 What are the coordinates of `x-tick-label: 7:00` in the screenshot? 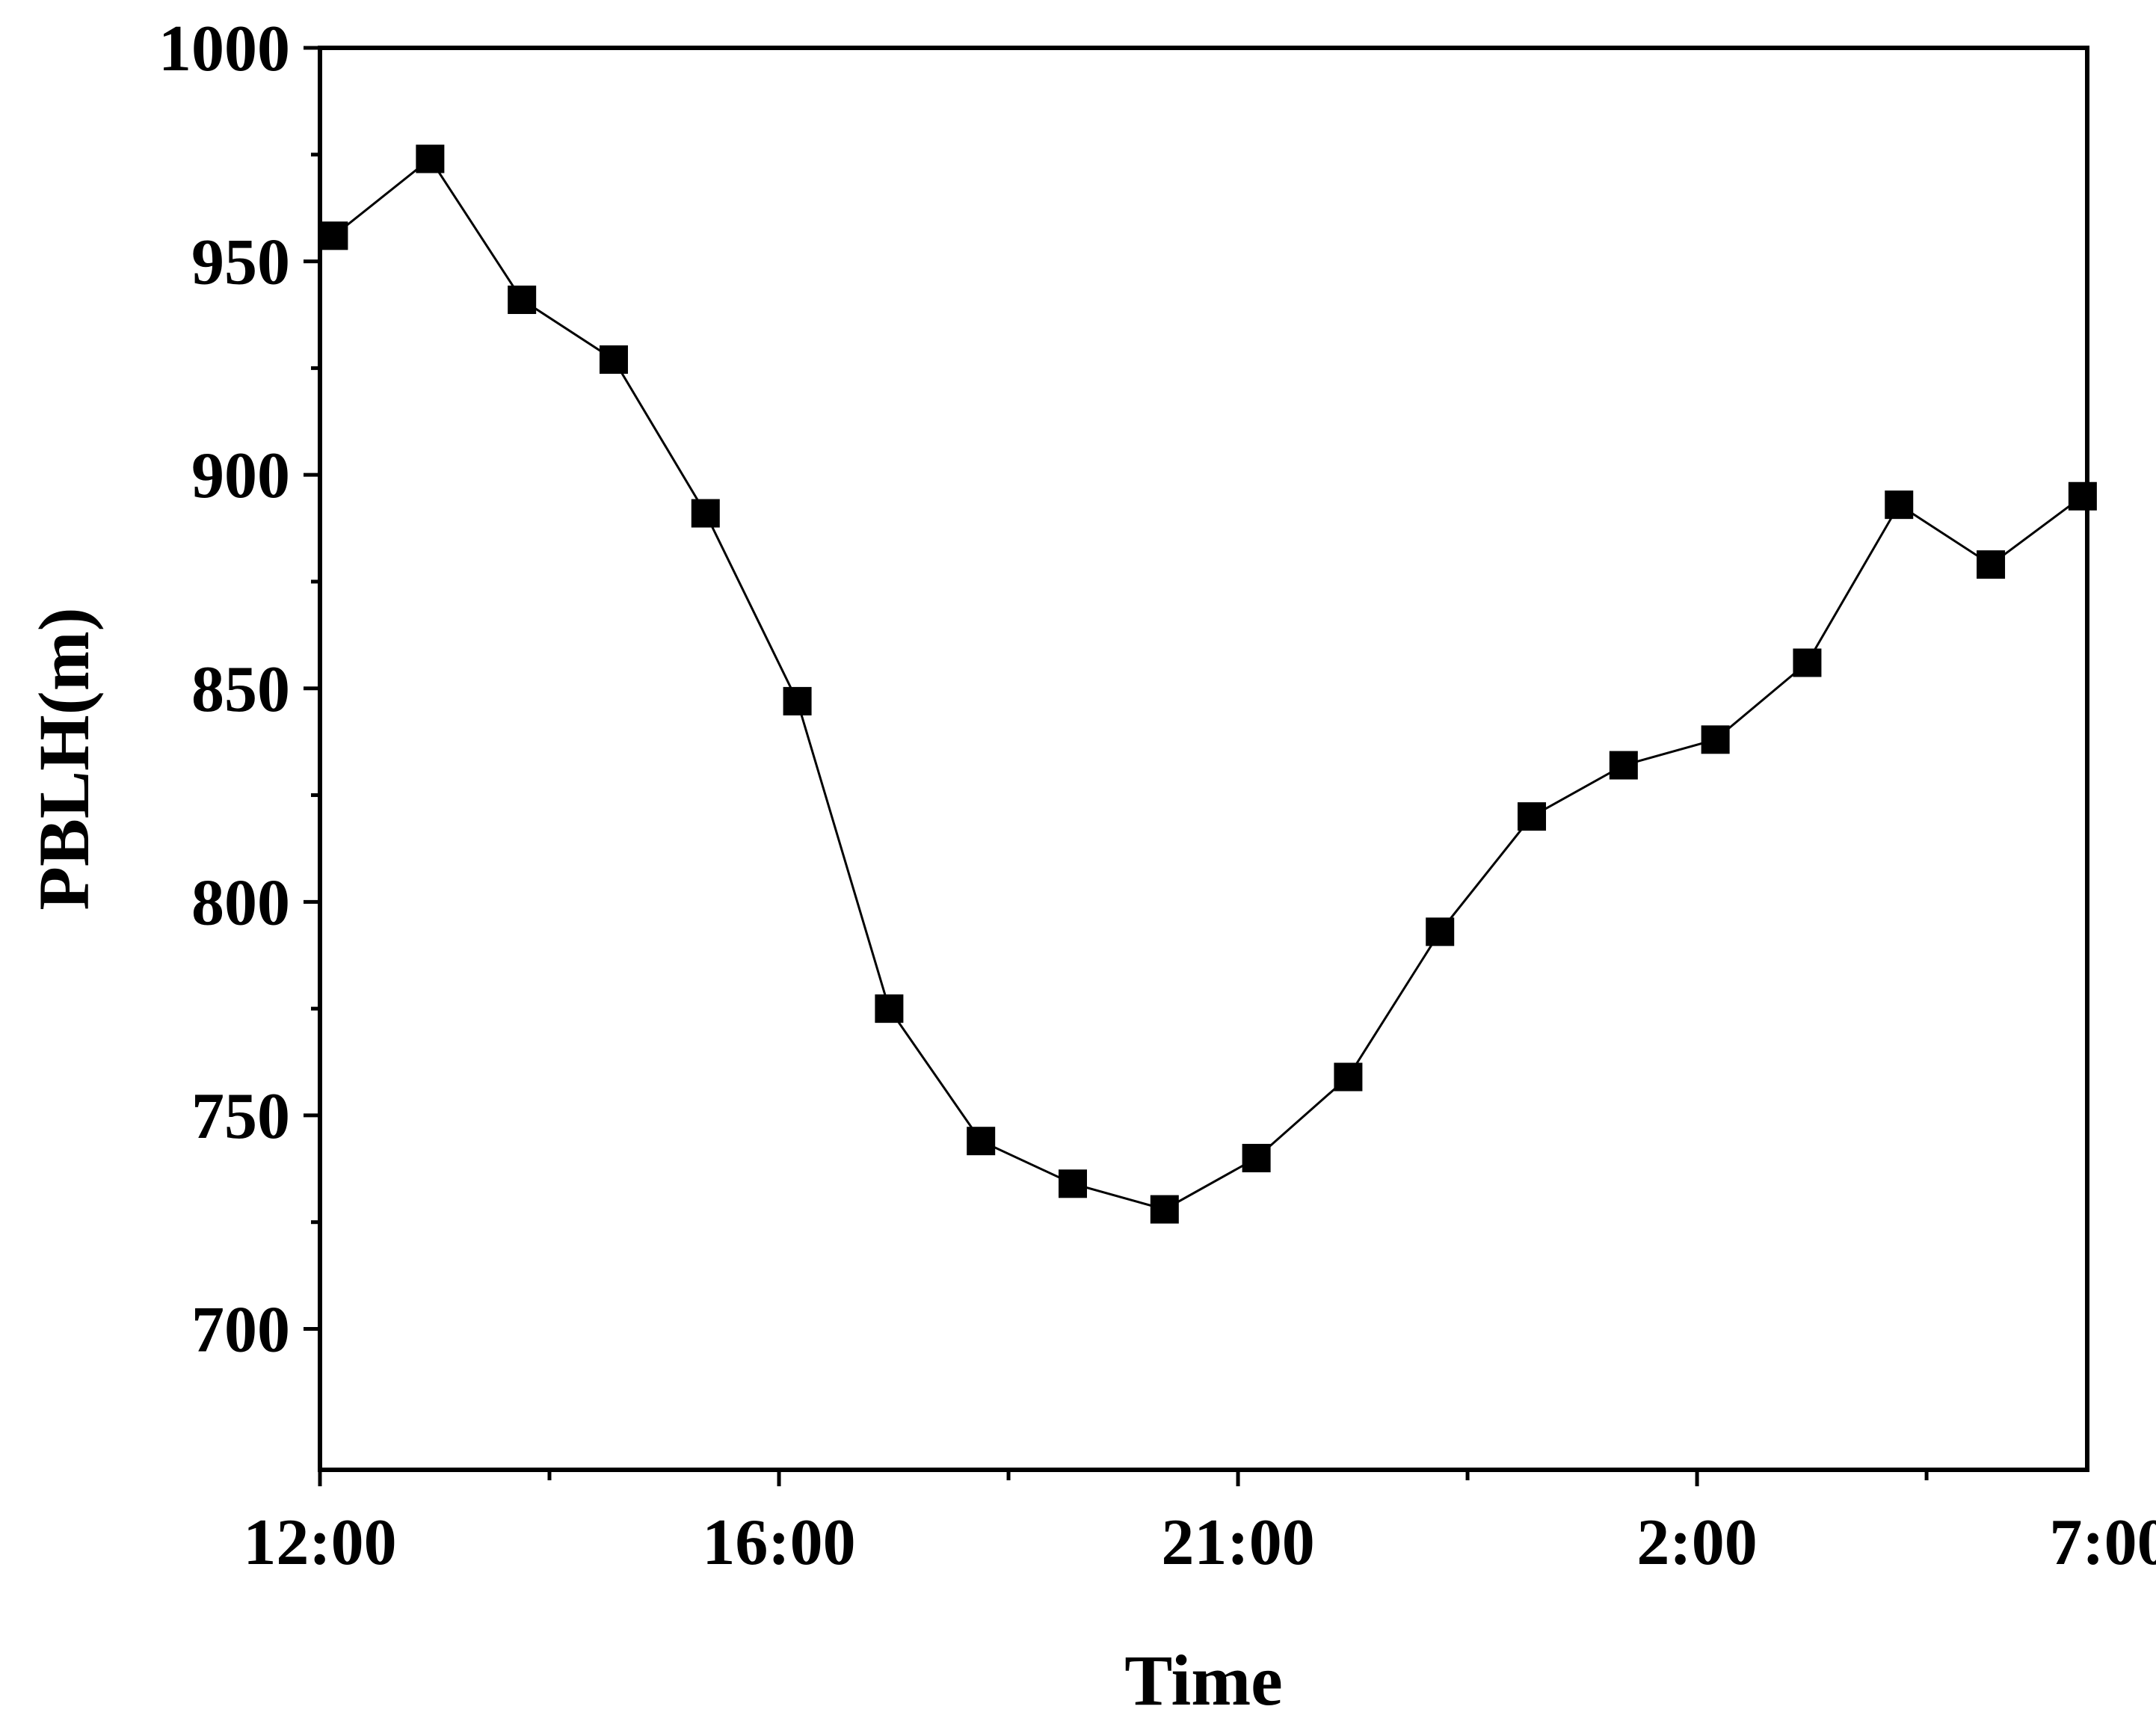 It's located at (2102, 1542).